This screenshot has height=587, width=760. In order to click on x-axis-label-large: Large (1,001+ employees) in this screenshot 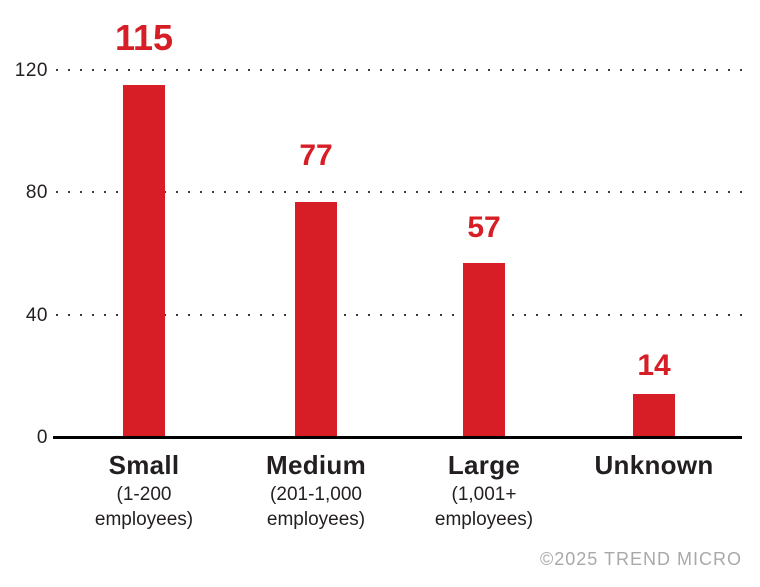, I will do `click(484, 491)`.